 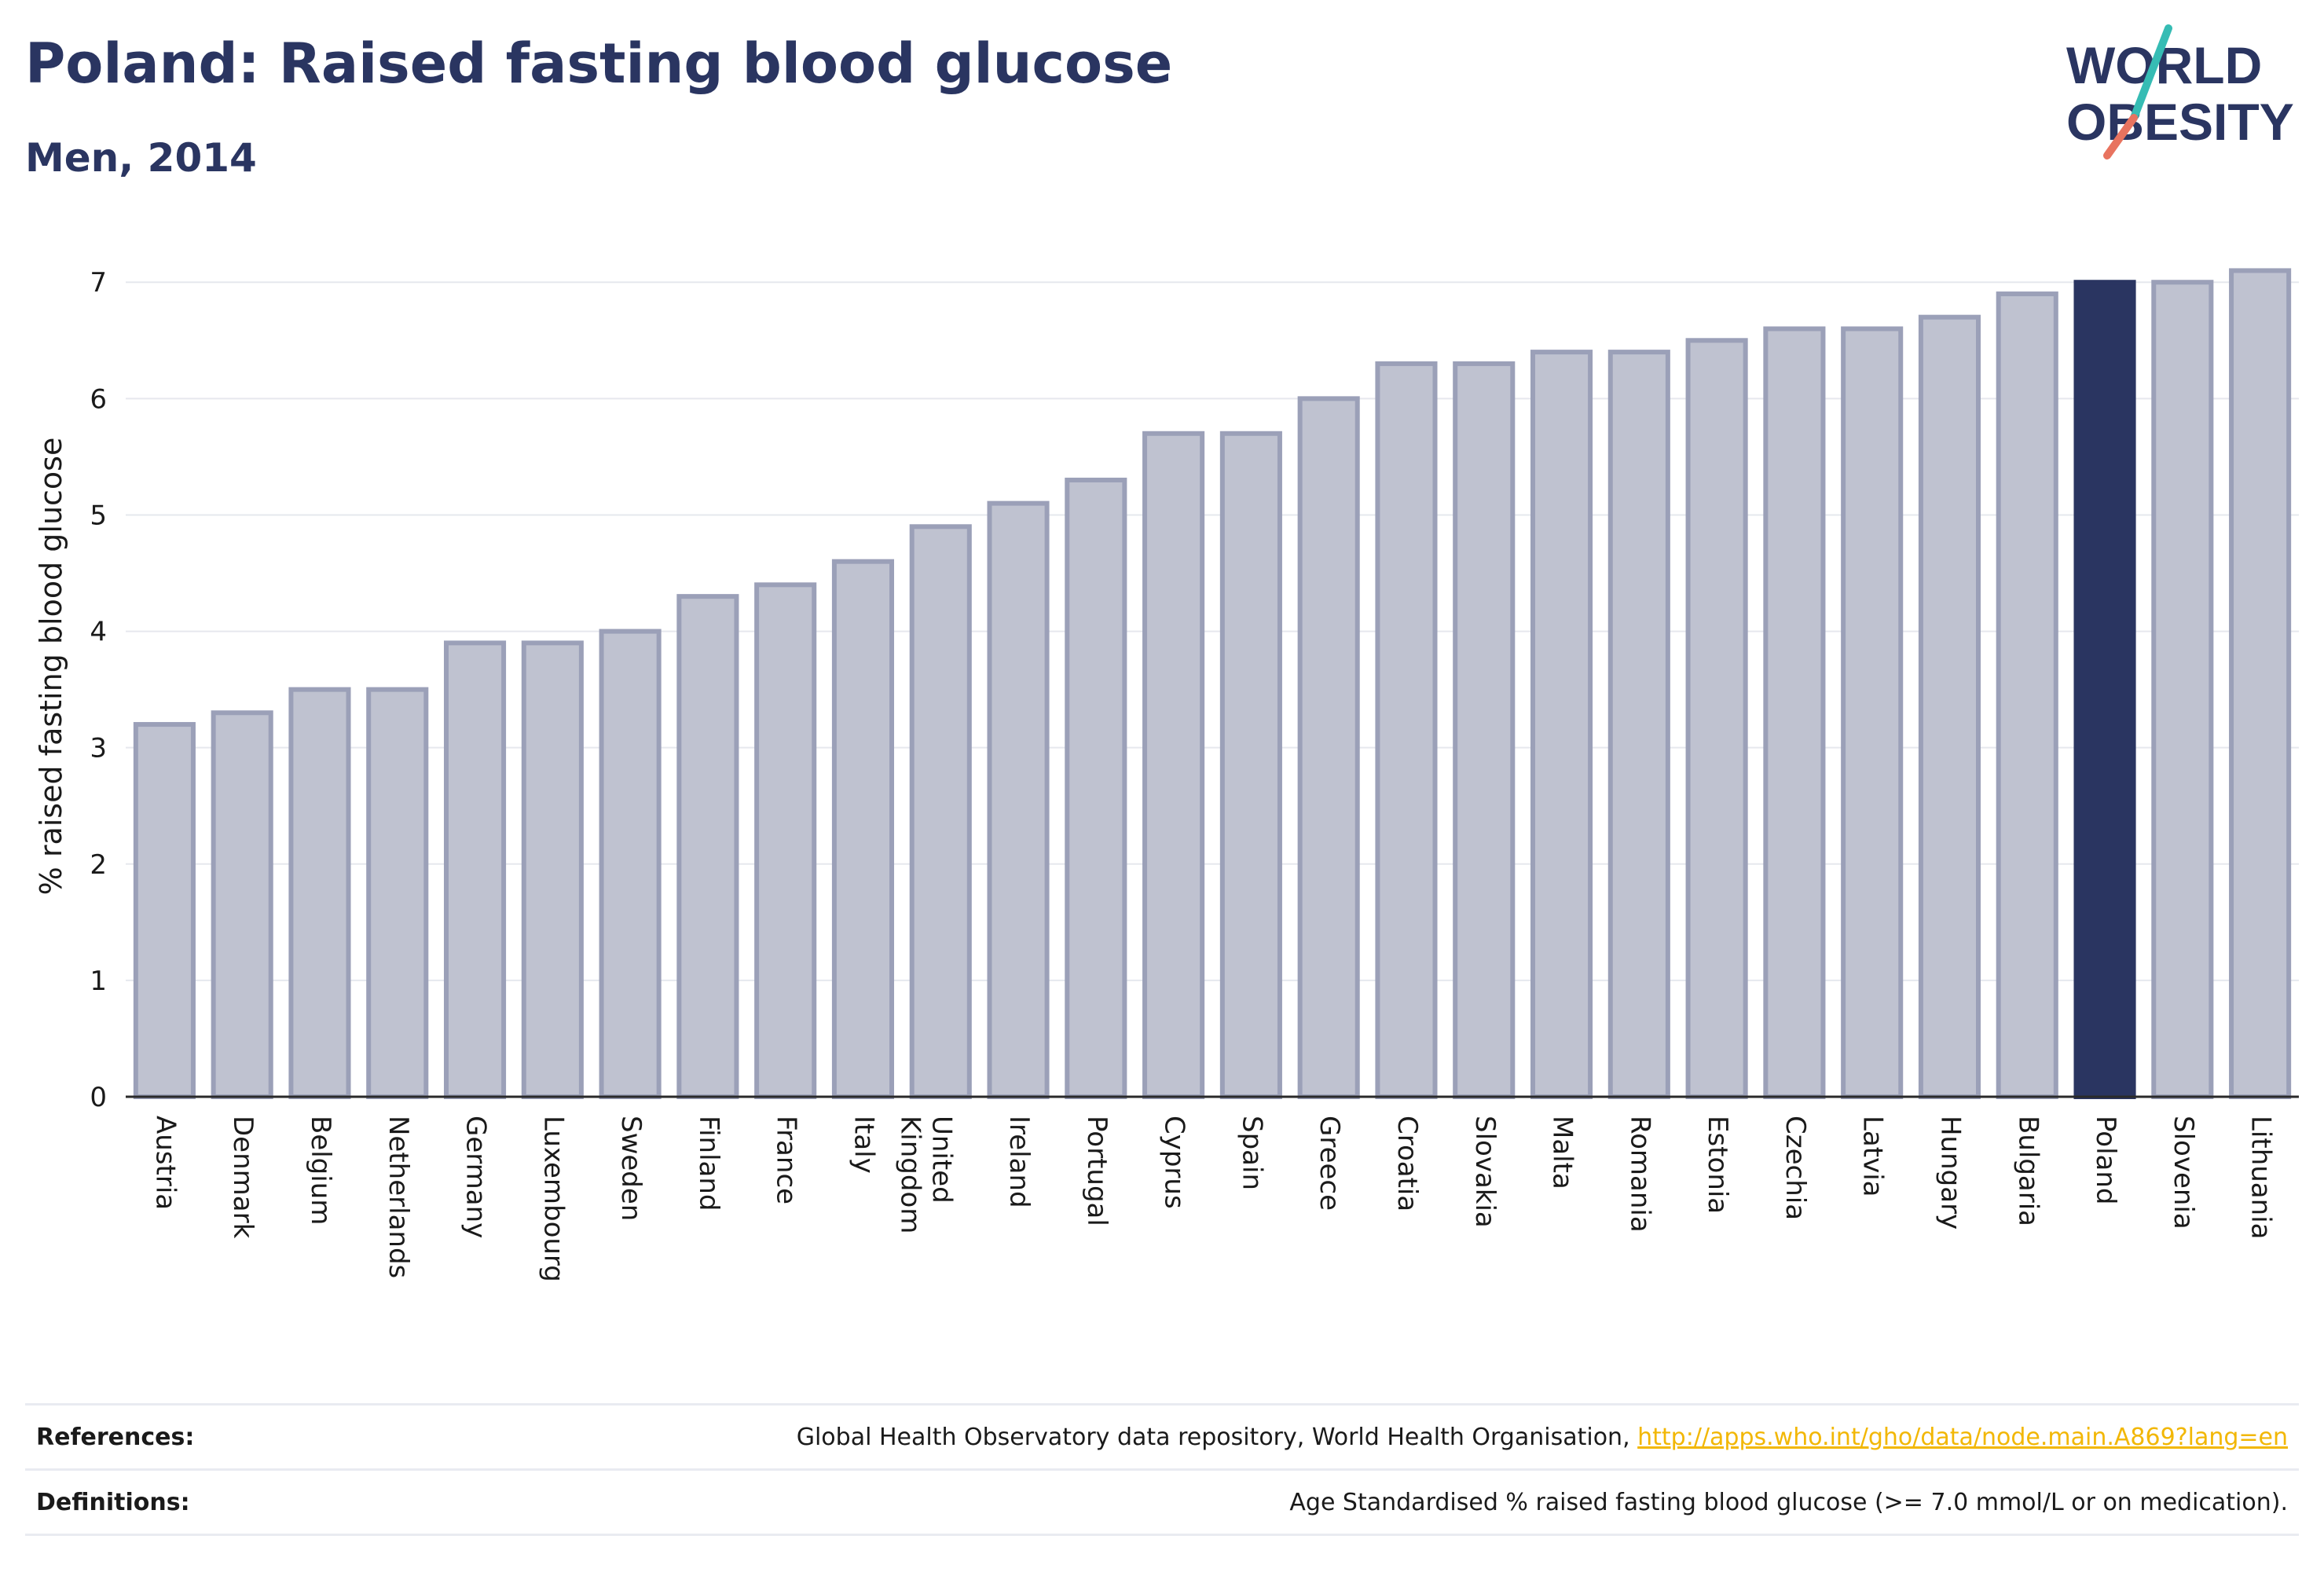 I want to click on bar-latvia, so click(x=1872, y=712).